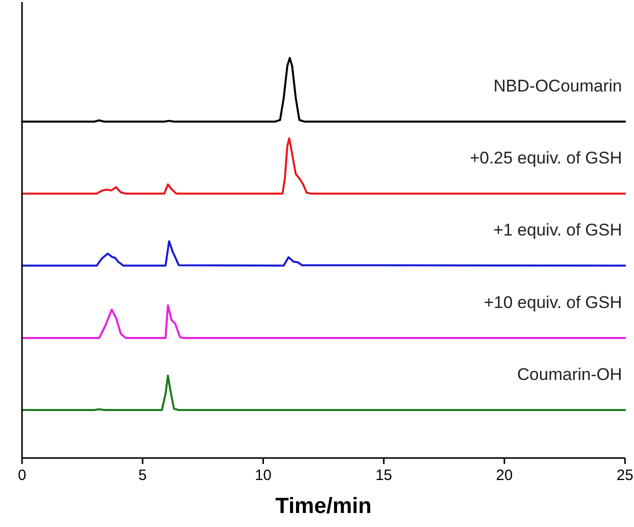  I want to click on x-tick-label: 25, so click(625, 475).